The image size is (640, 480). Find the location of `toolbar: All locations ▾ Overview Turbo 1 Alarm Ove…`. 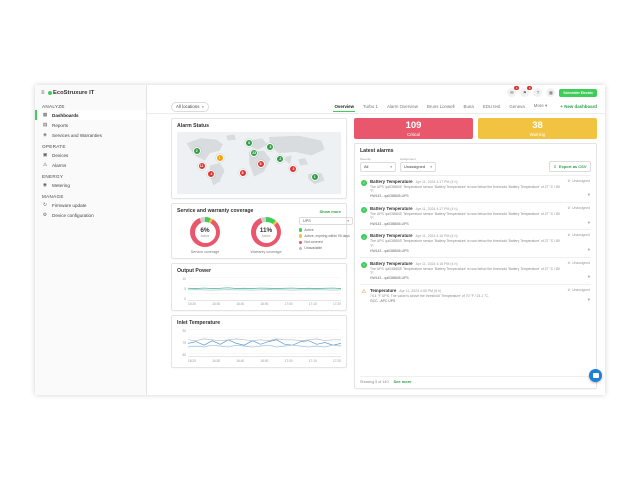

toolbar: All locations ▾ Overview Turbo 1 Alarm Ove… is located at coordinates (376, 106).